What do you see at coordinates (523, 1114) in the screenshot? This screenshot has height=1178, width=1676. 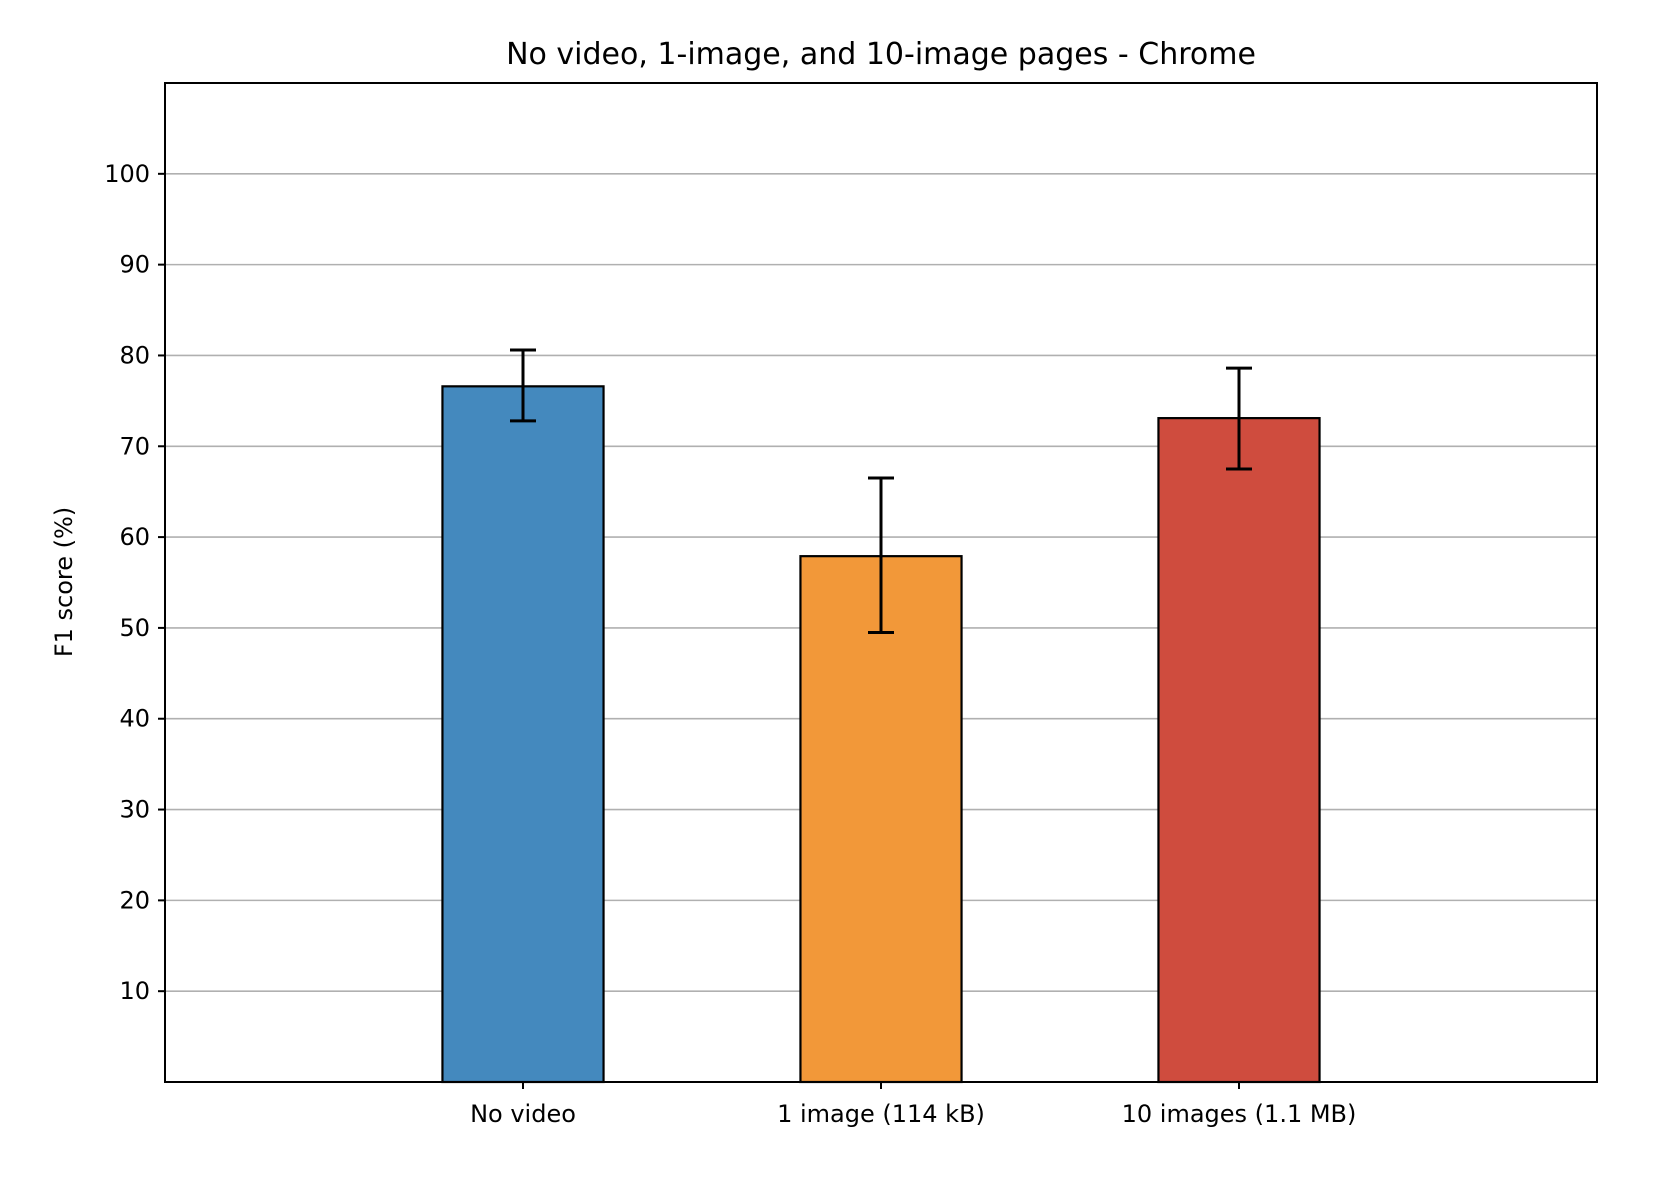 I see `x-tick-label: No video` at bounding box center [523, 1114].